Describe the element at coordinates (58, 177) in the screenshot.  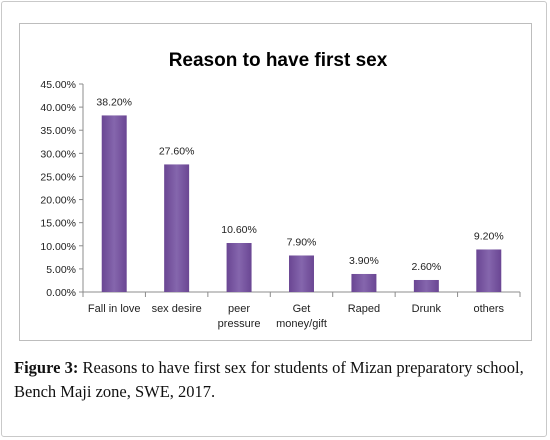
I see `y-tick-label: 25.00%` at that location.